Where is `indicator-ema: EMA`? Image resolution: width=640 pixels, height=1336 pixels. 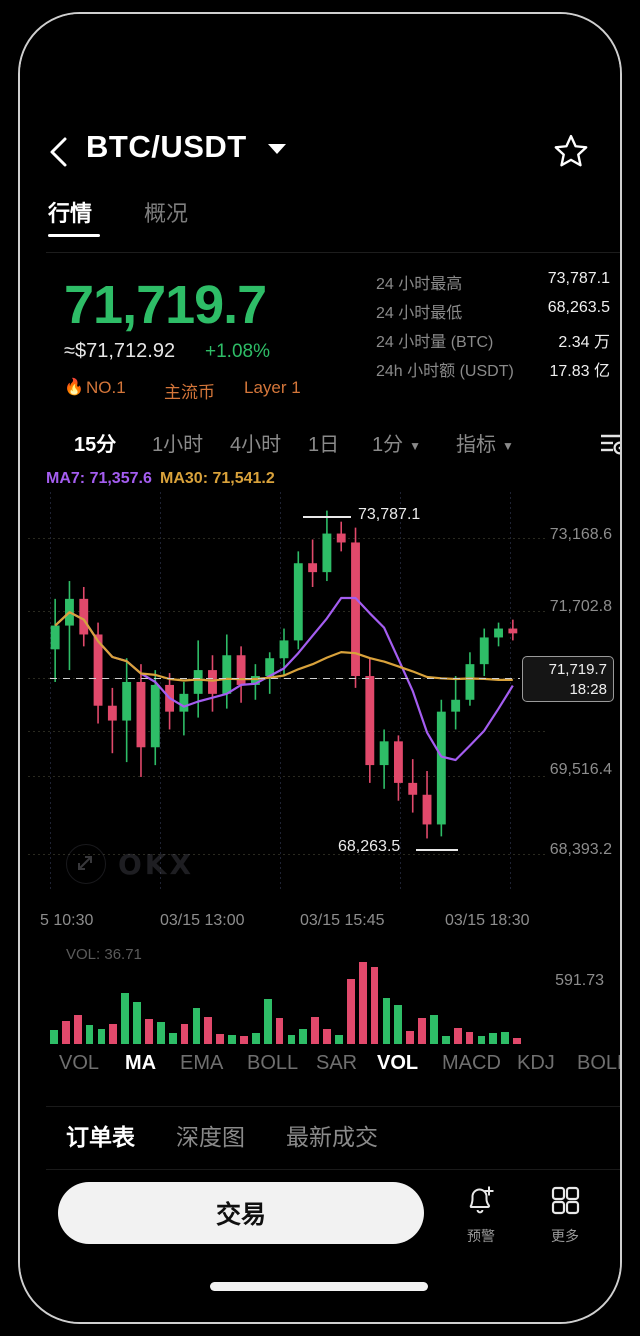
indicator-ema: EMA is located at coordinates (202, 1063).